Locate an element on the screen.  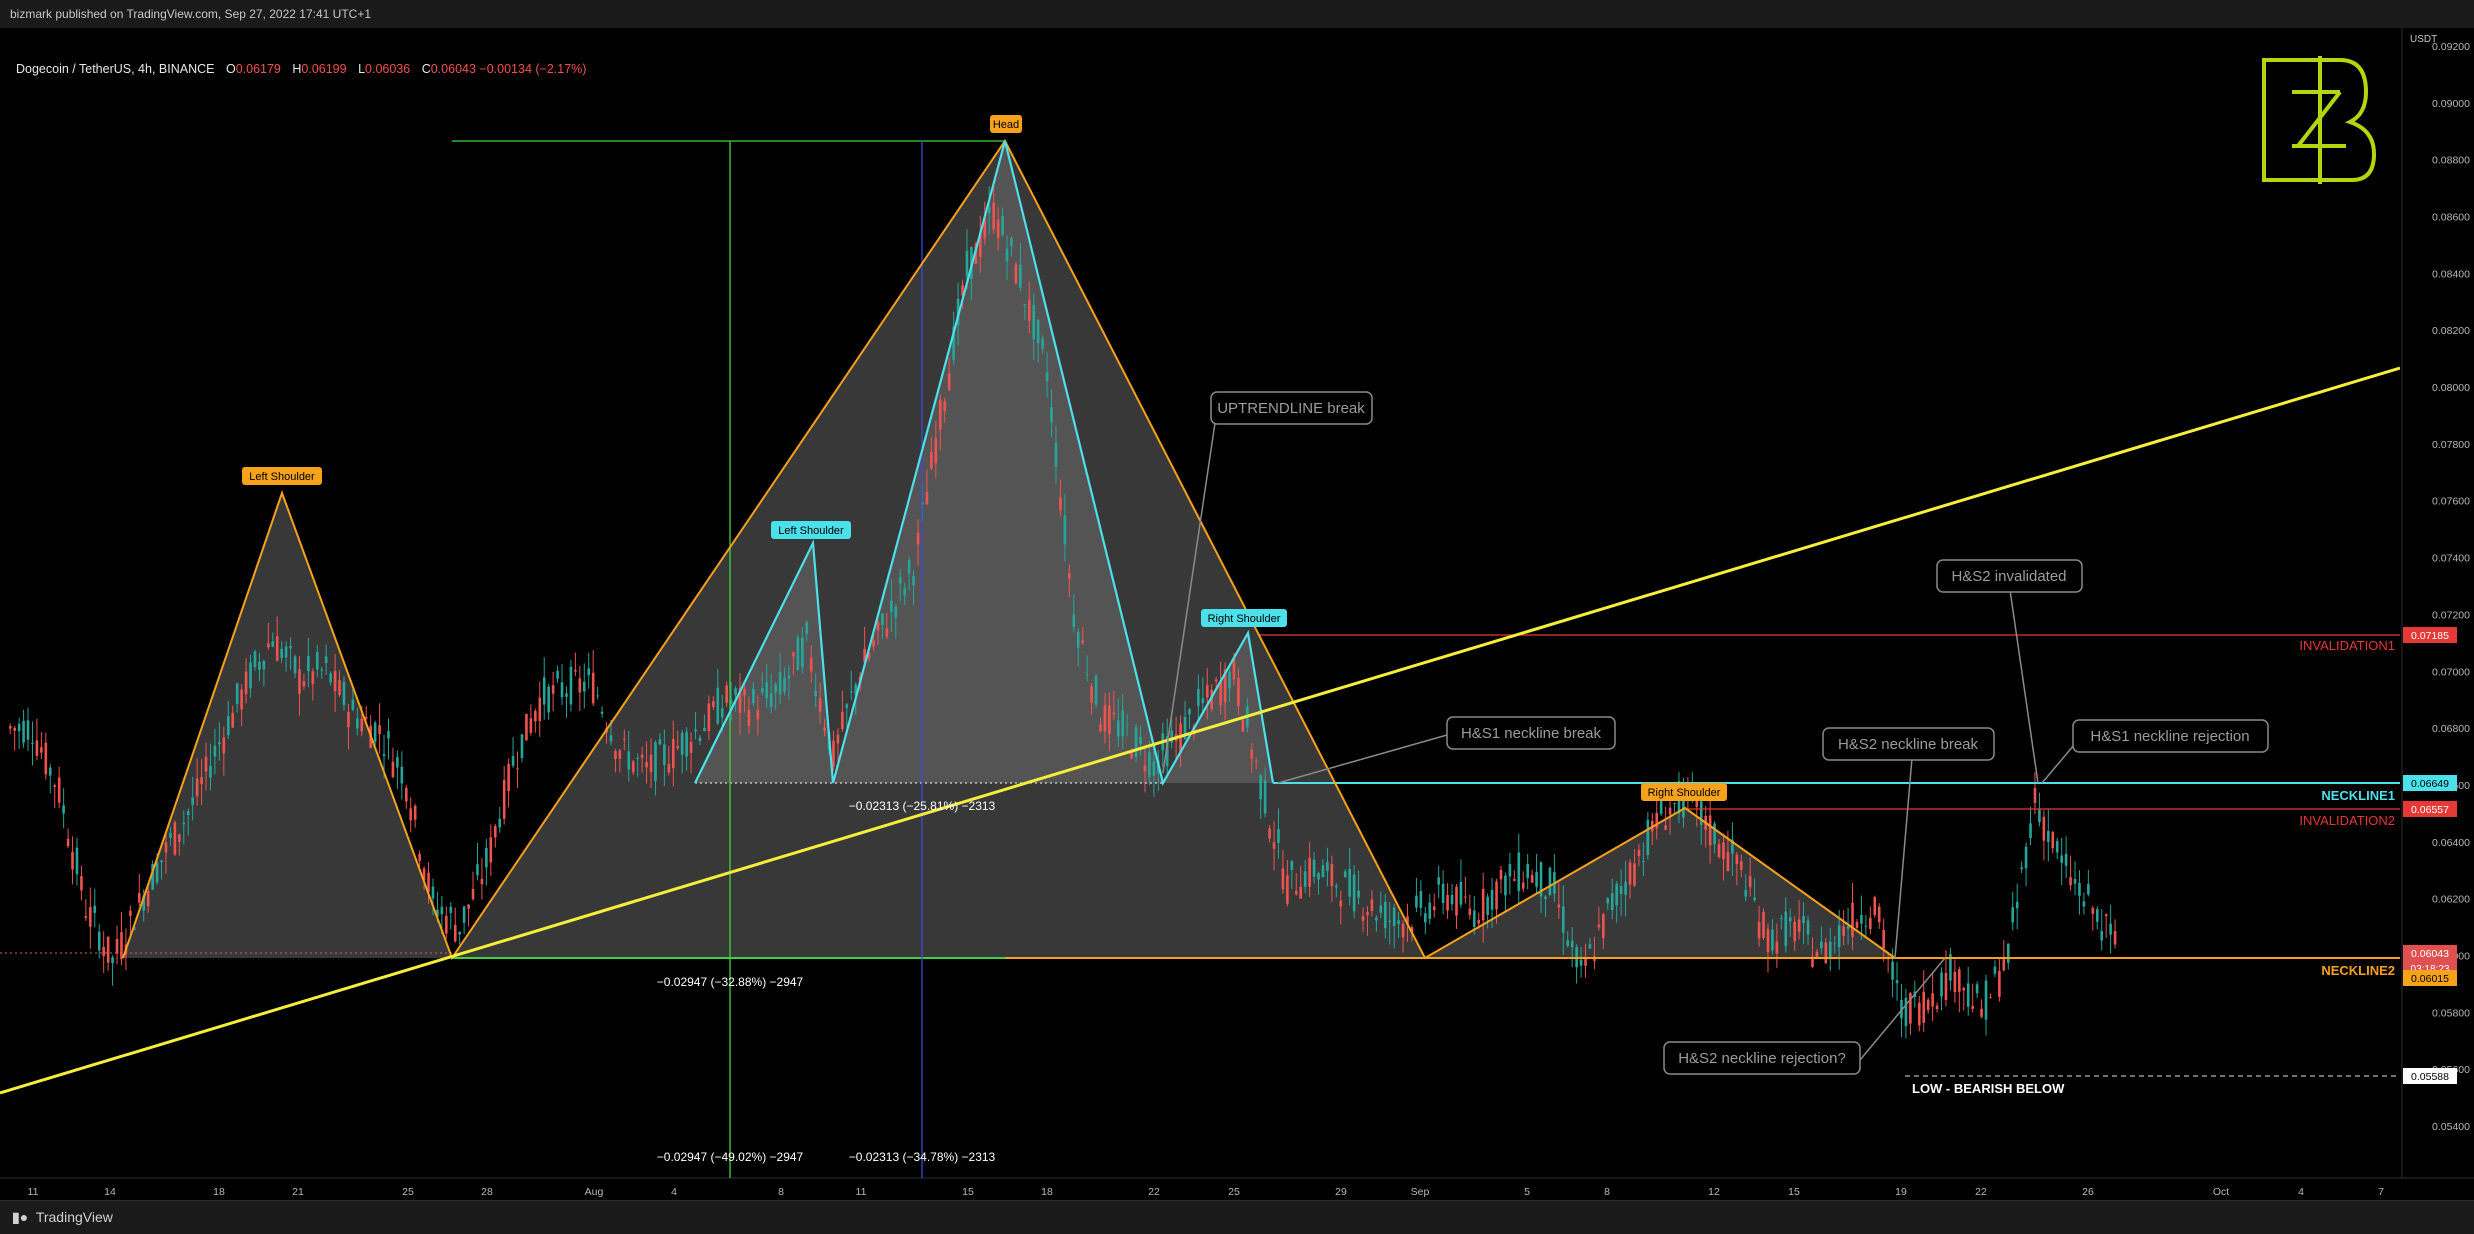
svg-text: 0.05588 is located at coordinates (2430, 1077).